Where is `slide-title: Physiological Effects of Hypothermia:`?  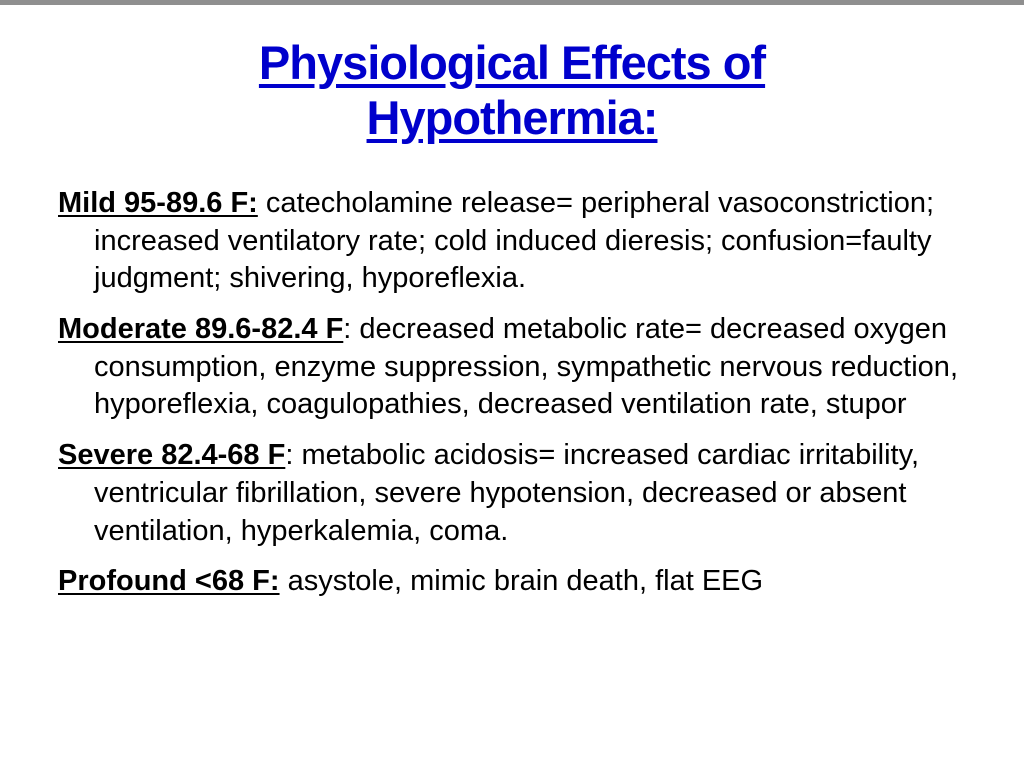 slide-title: Physiological Effects of Hypothermia: is located at coordinates (512, 90).